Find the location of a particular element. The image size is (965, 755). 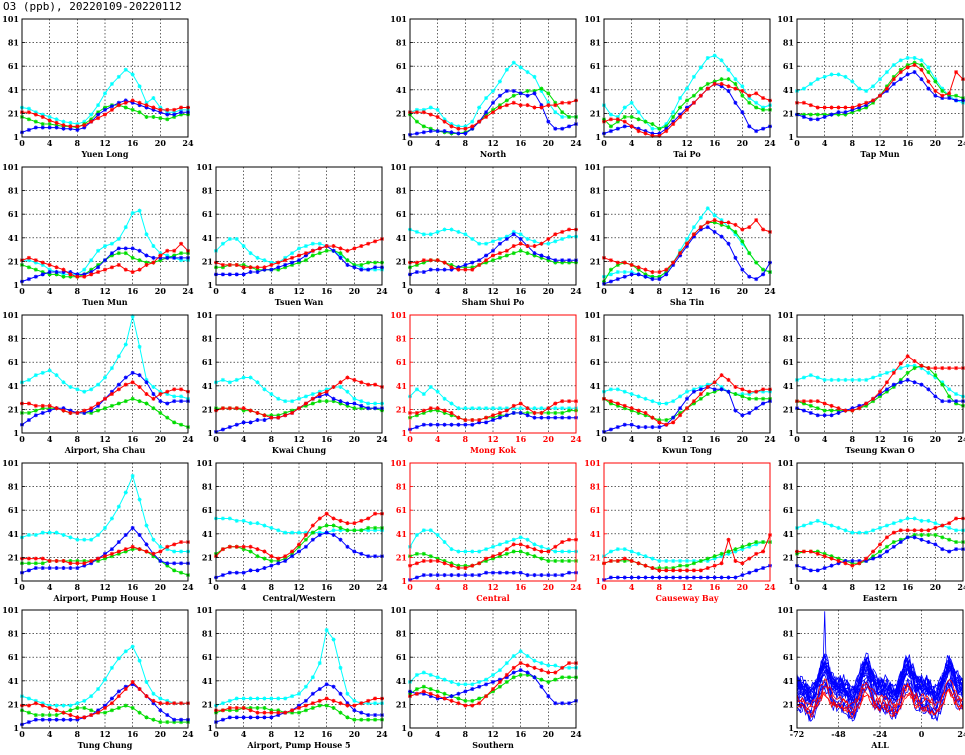

x-tick-label: 0 is located at coordinates (216, 734).